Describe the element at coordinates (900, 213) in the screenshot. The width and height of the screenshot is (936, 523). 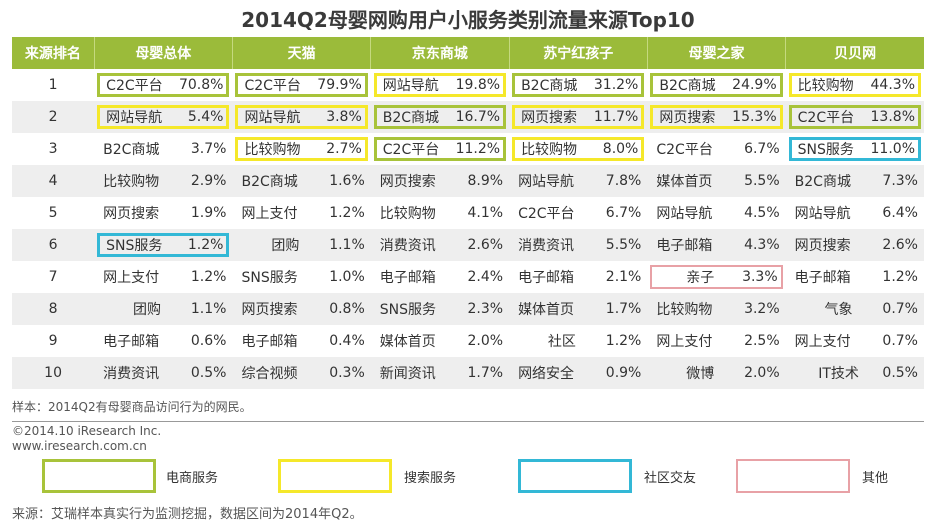
I see `source-share: 6.4%` at that location.